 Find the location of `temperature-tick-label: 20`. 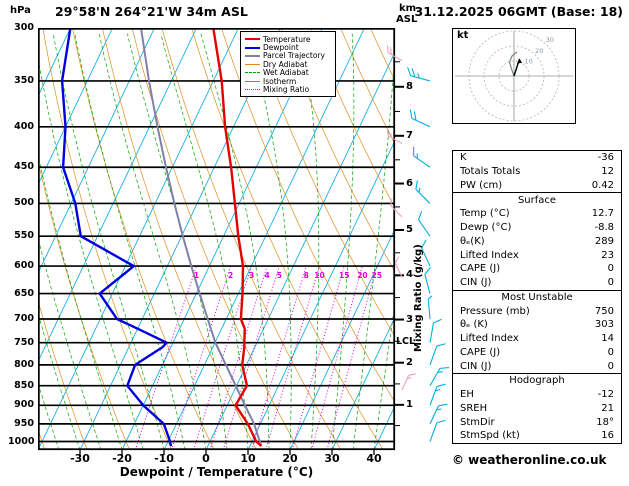

temperature-tick-label: 20 is located at coordinates (290, 458).